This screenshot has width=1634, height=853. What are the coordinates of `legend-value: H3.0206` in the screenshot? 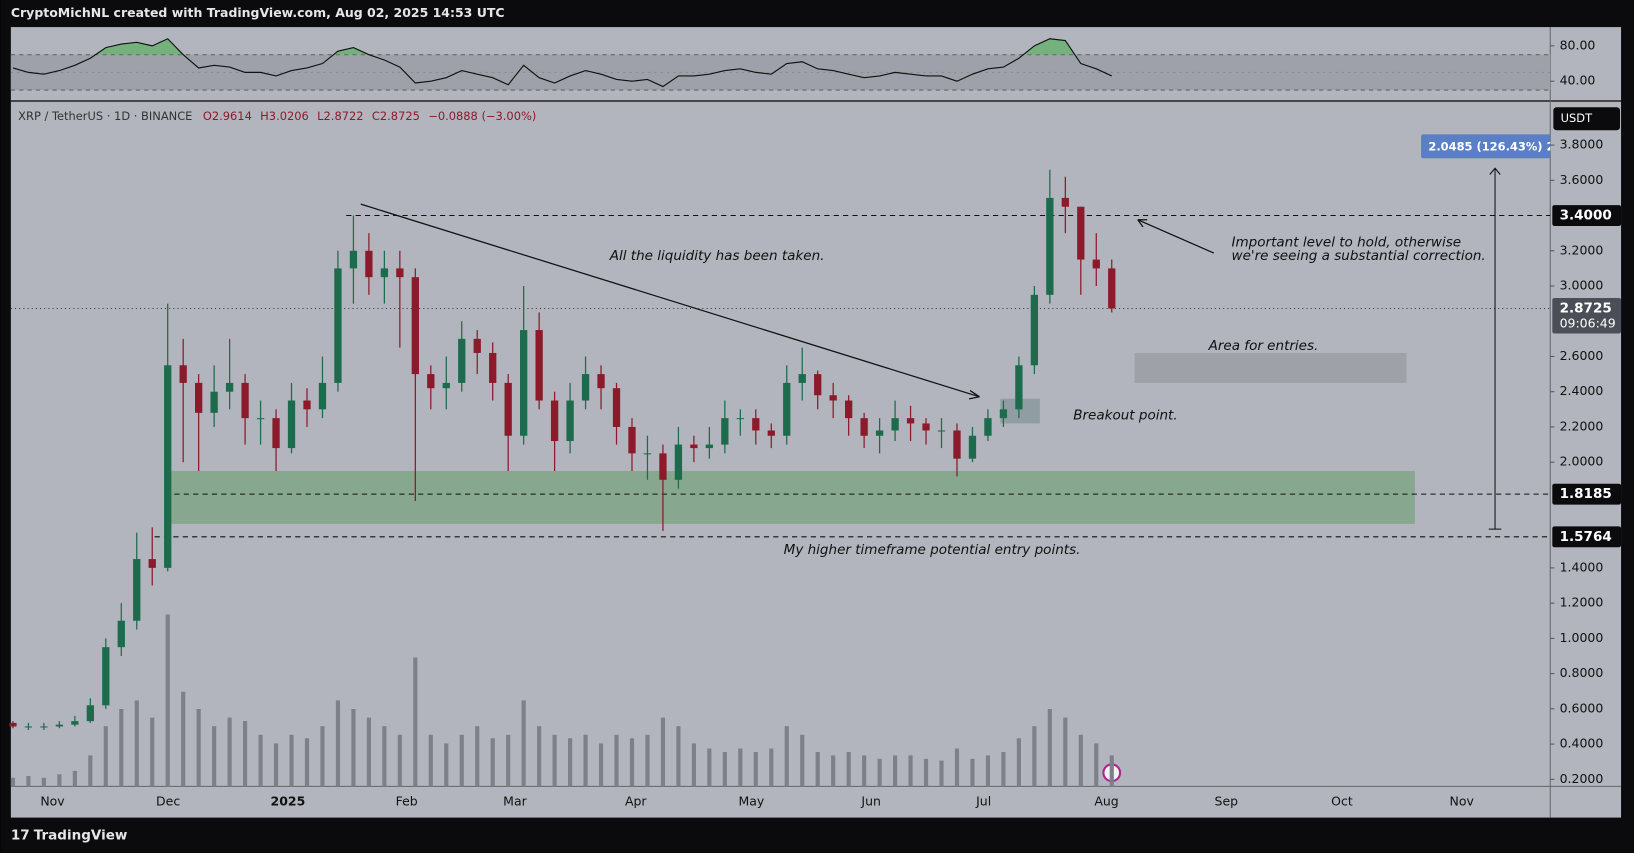 It's located at (284, 116).